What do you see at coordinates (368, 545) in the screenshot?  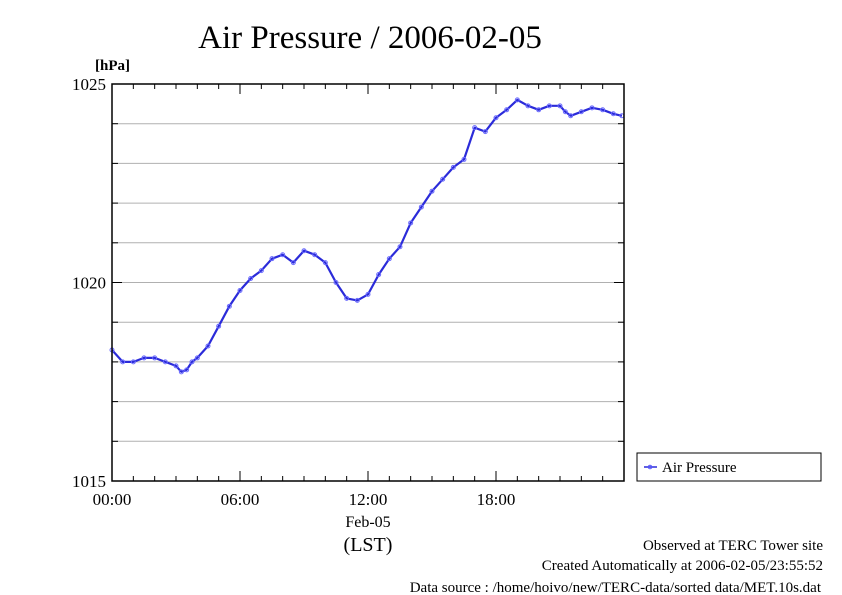 I see `x-axis-unit-label: (LST)` at bounding box center [368, 545].